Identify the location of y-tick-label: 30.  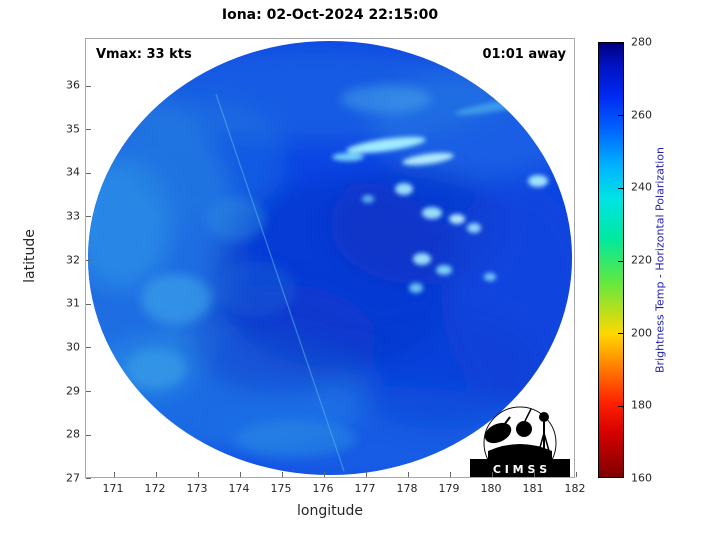
(73, 347).